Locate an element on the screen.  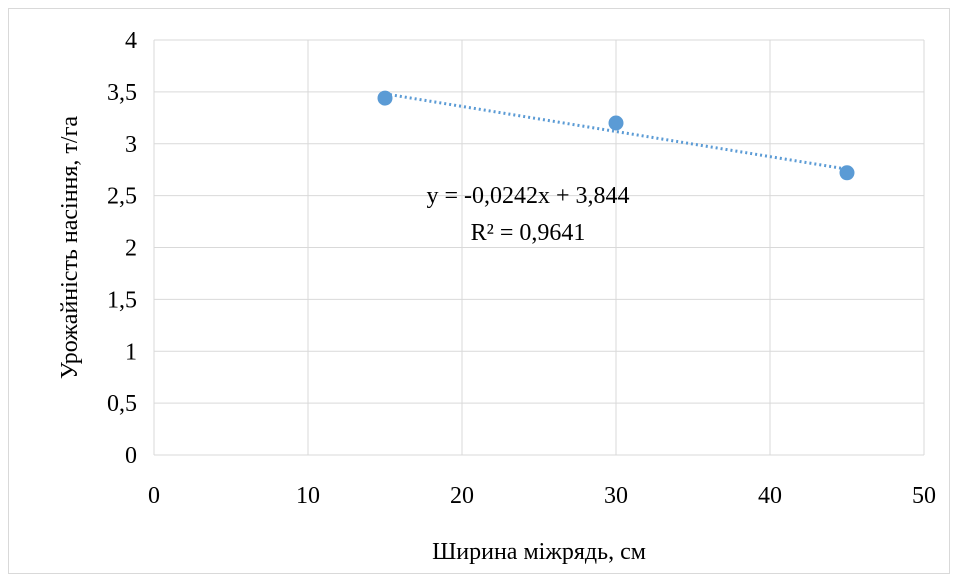
x-tick-label: 50 is located at coordinates (924, 496).